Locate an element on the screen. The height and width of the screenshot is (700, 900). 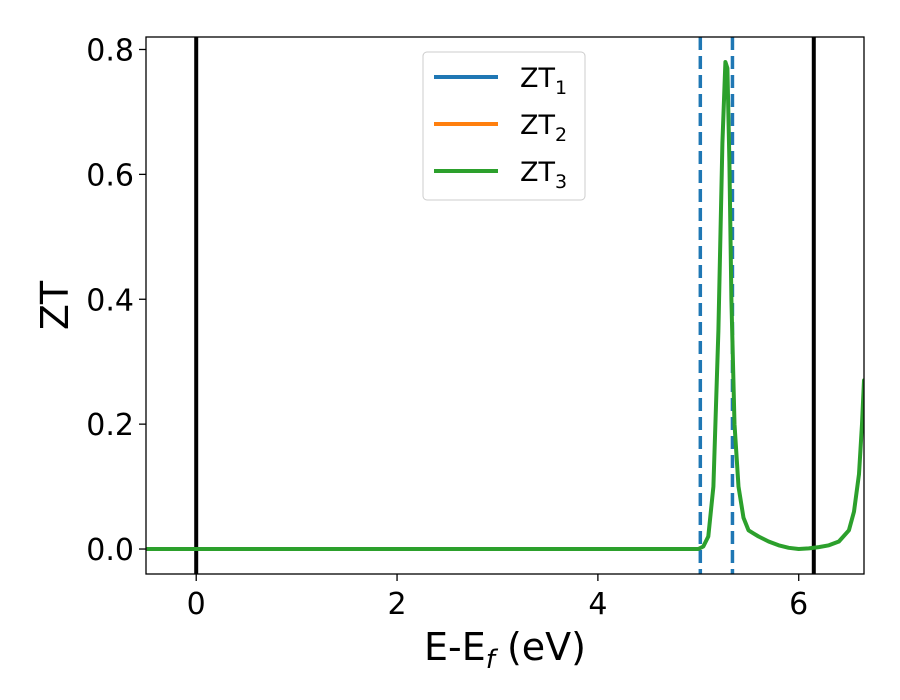
x-axis-label-main: E-E is located at coordinates (455, 647).